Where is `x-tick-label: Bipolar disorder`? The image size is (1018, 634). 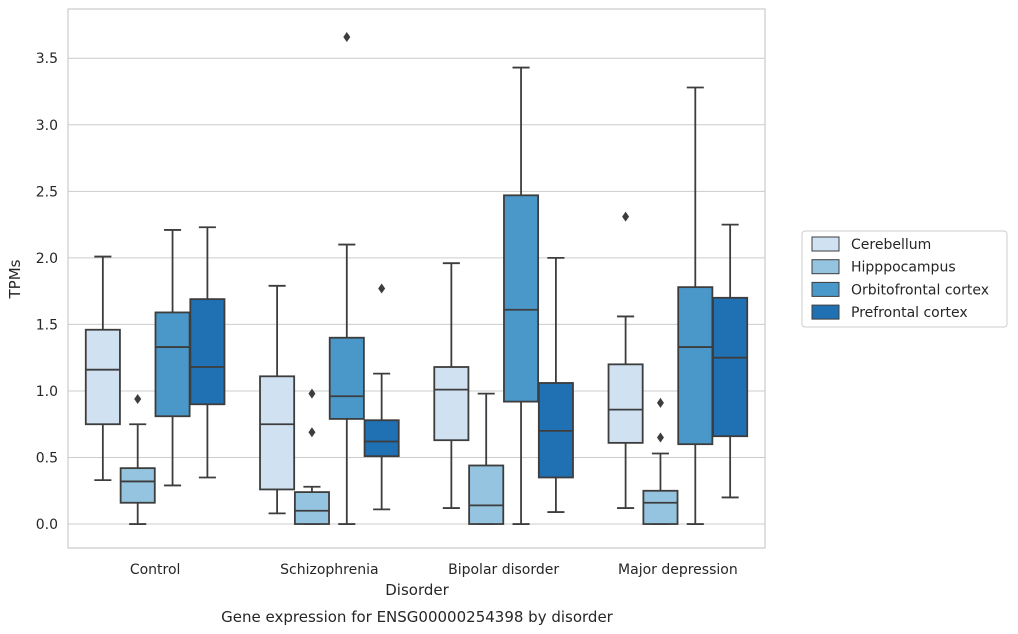
x-tick-label: Bipolar disorder is located at coordinates (503, 570).